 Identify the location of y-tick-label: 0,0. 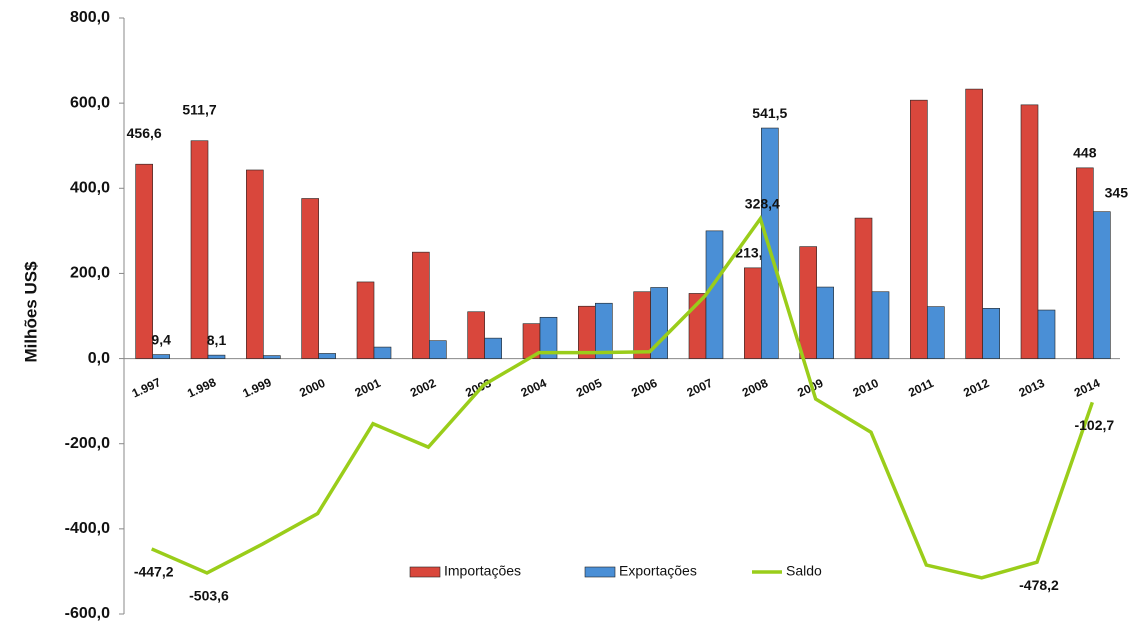
(99, 358).